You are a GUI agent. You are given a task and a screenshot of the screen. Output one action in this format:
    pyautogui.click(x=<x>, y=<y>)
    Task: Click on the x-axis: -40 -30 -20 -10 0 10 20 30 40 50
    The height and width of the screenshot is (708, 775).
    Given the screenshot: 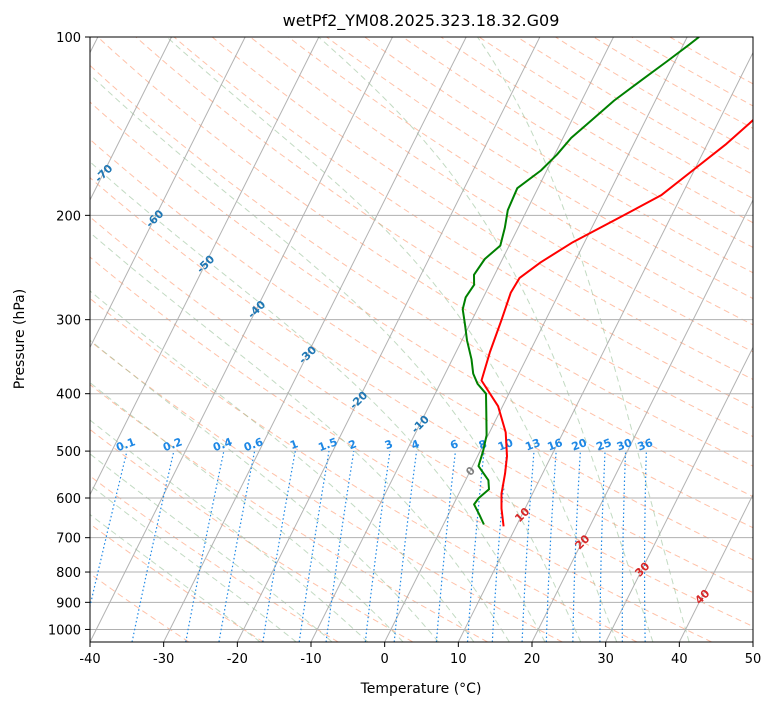 What is the action you would take?
    pyautogui.click(x=420, y=654)
    